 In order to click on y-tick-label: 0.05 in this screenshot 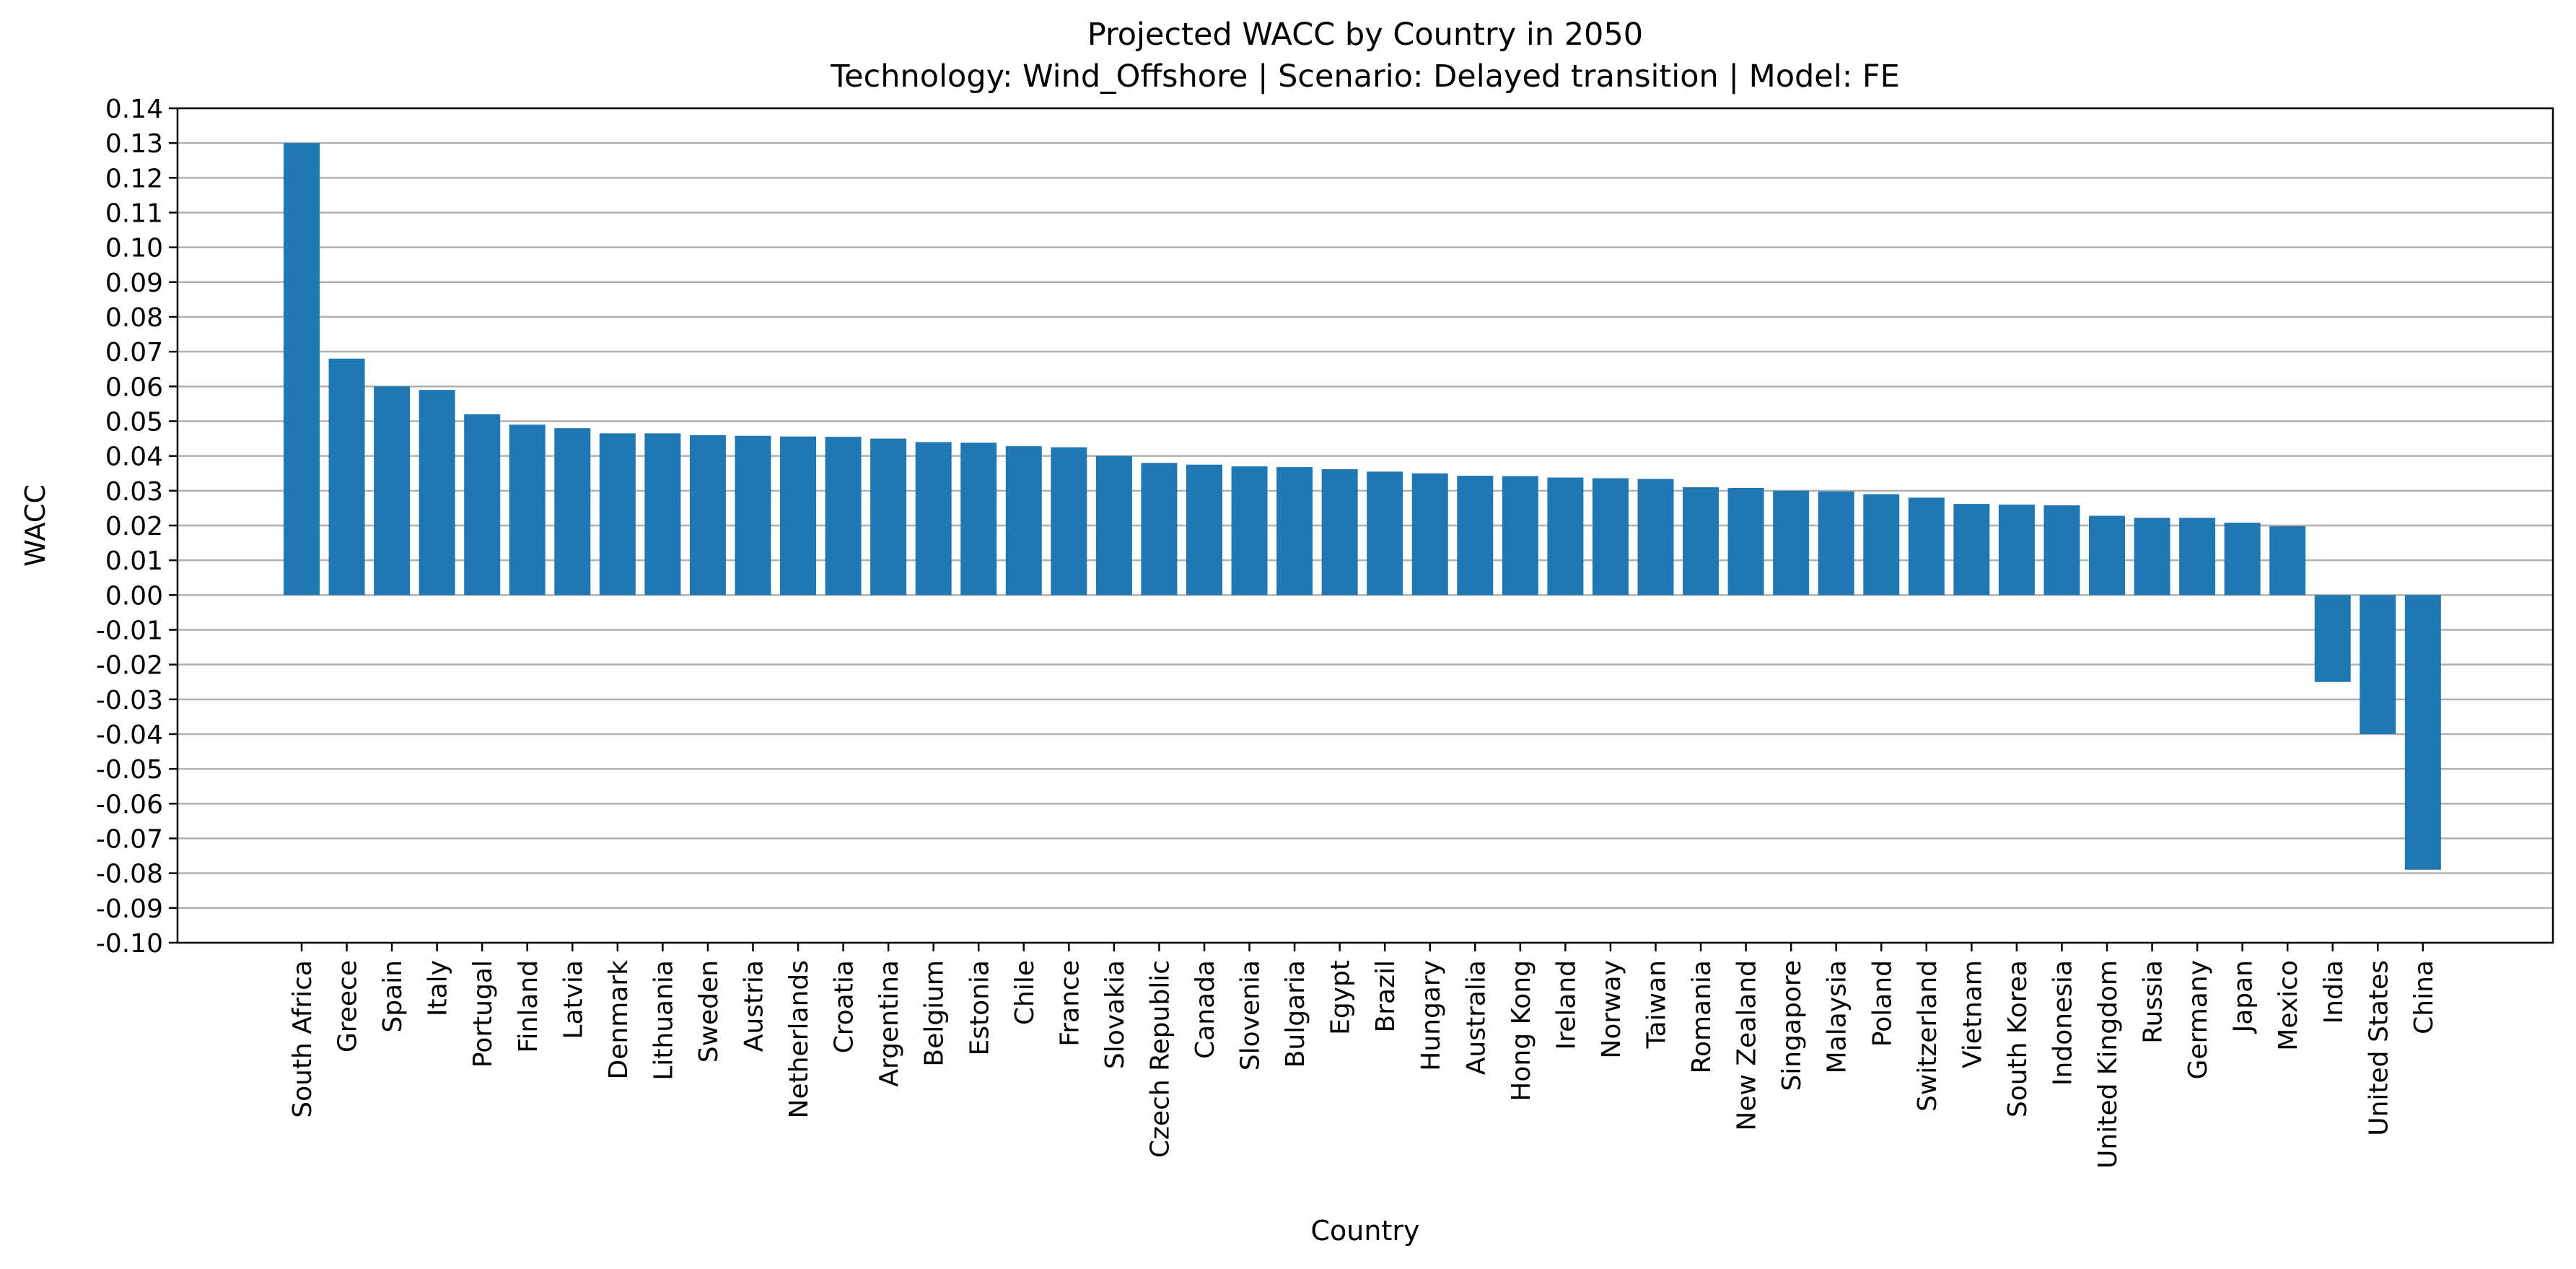, I will do `click(134, 422)`.